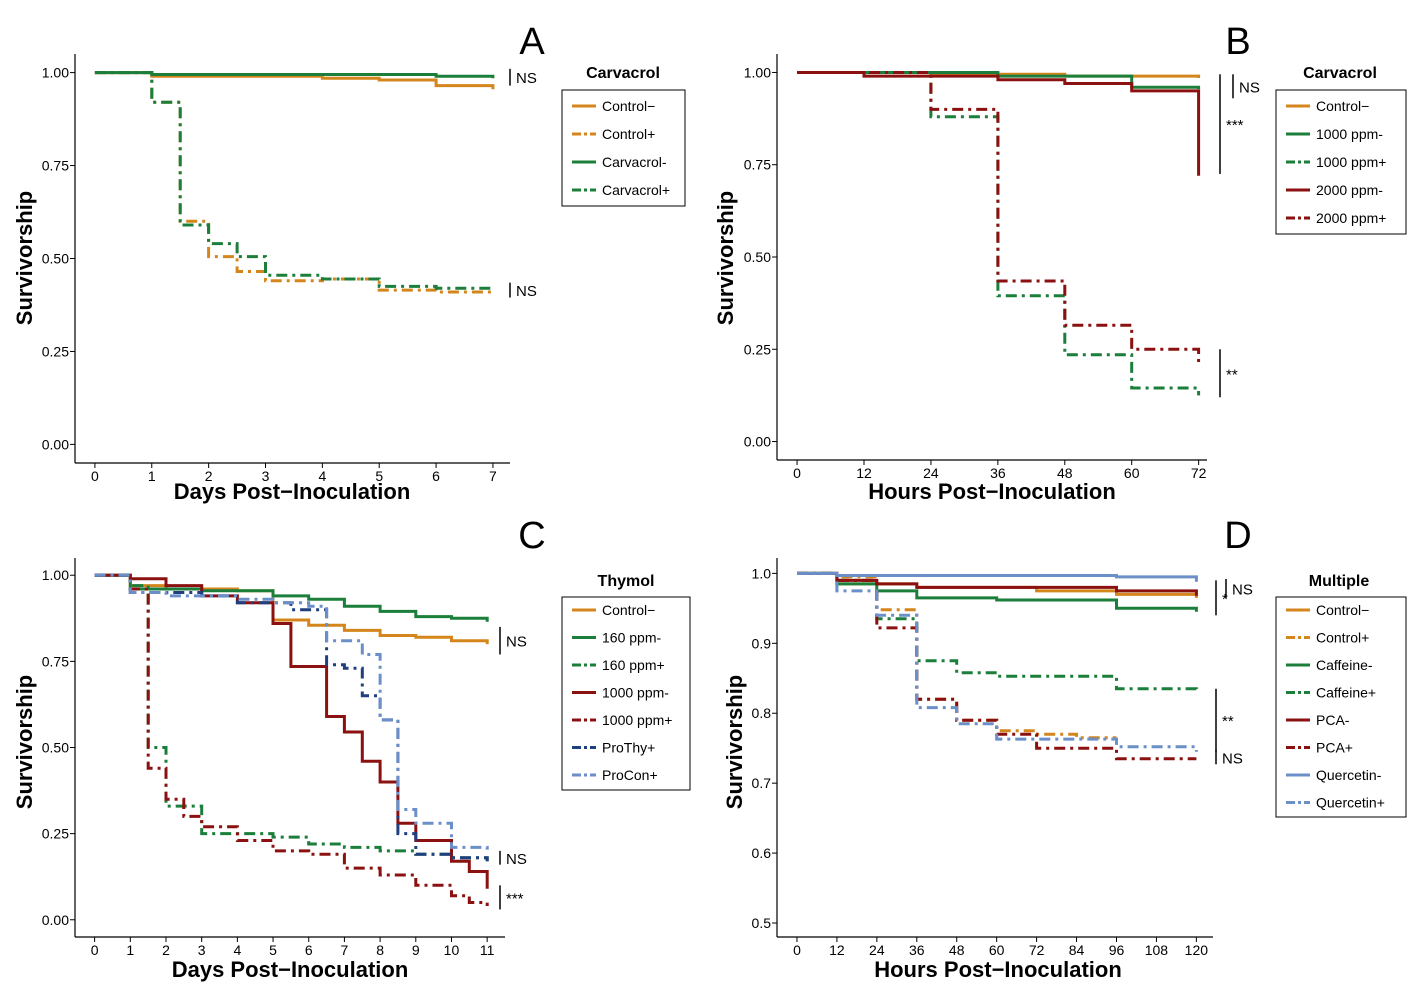 The height and width of the screenshot is (993, 1417). I want to click on panel-letter: D, so click(1237, 536).